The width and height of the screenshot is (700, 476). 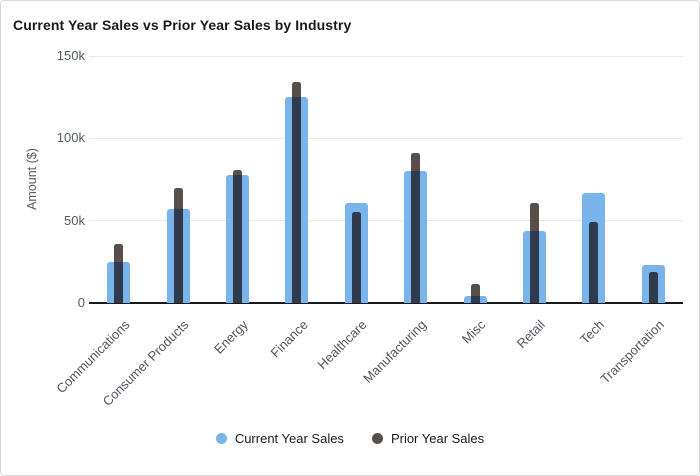 I want to click on legend-item-current-year-sales: Current Year Sales, so click(x=279, y=438).